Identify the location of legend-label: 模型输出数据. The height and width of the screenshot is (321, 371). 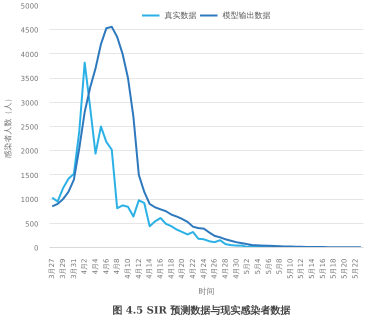
(246, 15).